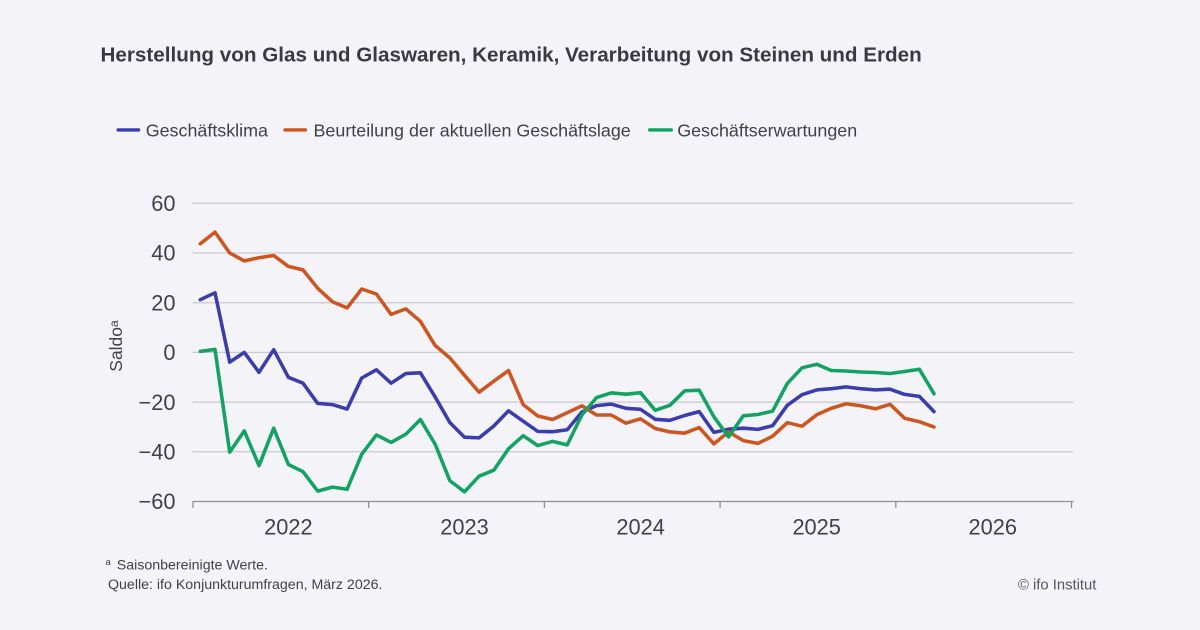 The image size is (1200, 630). I want to click on svg-text: −60, so click(157, 501).